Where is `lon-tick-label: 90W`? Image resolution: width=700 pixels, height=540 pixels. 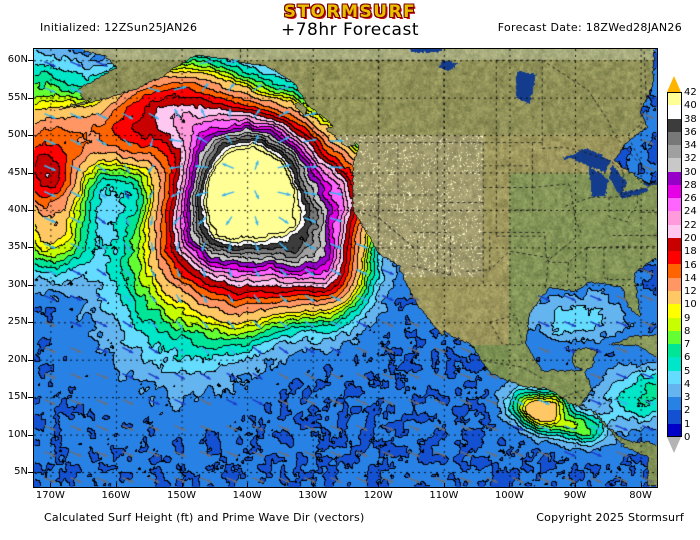
lon-tick-label: 90W is located at coordinates (575, 495).